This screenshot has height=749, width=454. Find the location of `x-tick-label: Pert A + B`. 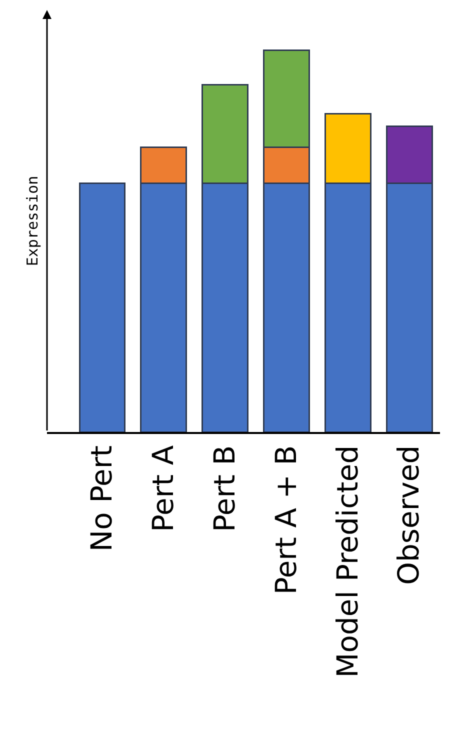

x-tick-label: Pert A + B is located at coordinates (285, 520).